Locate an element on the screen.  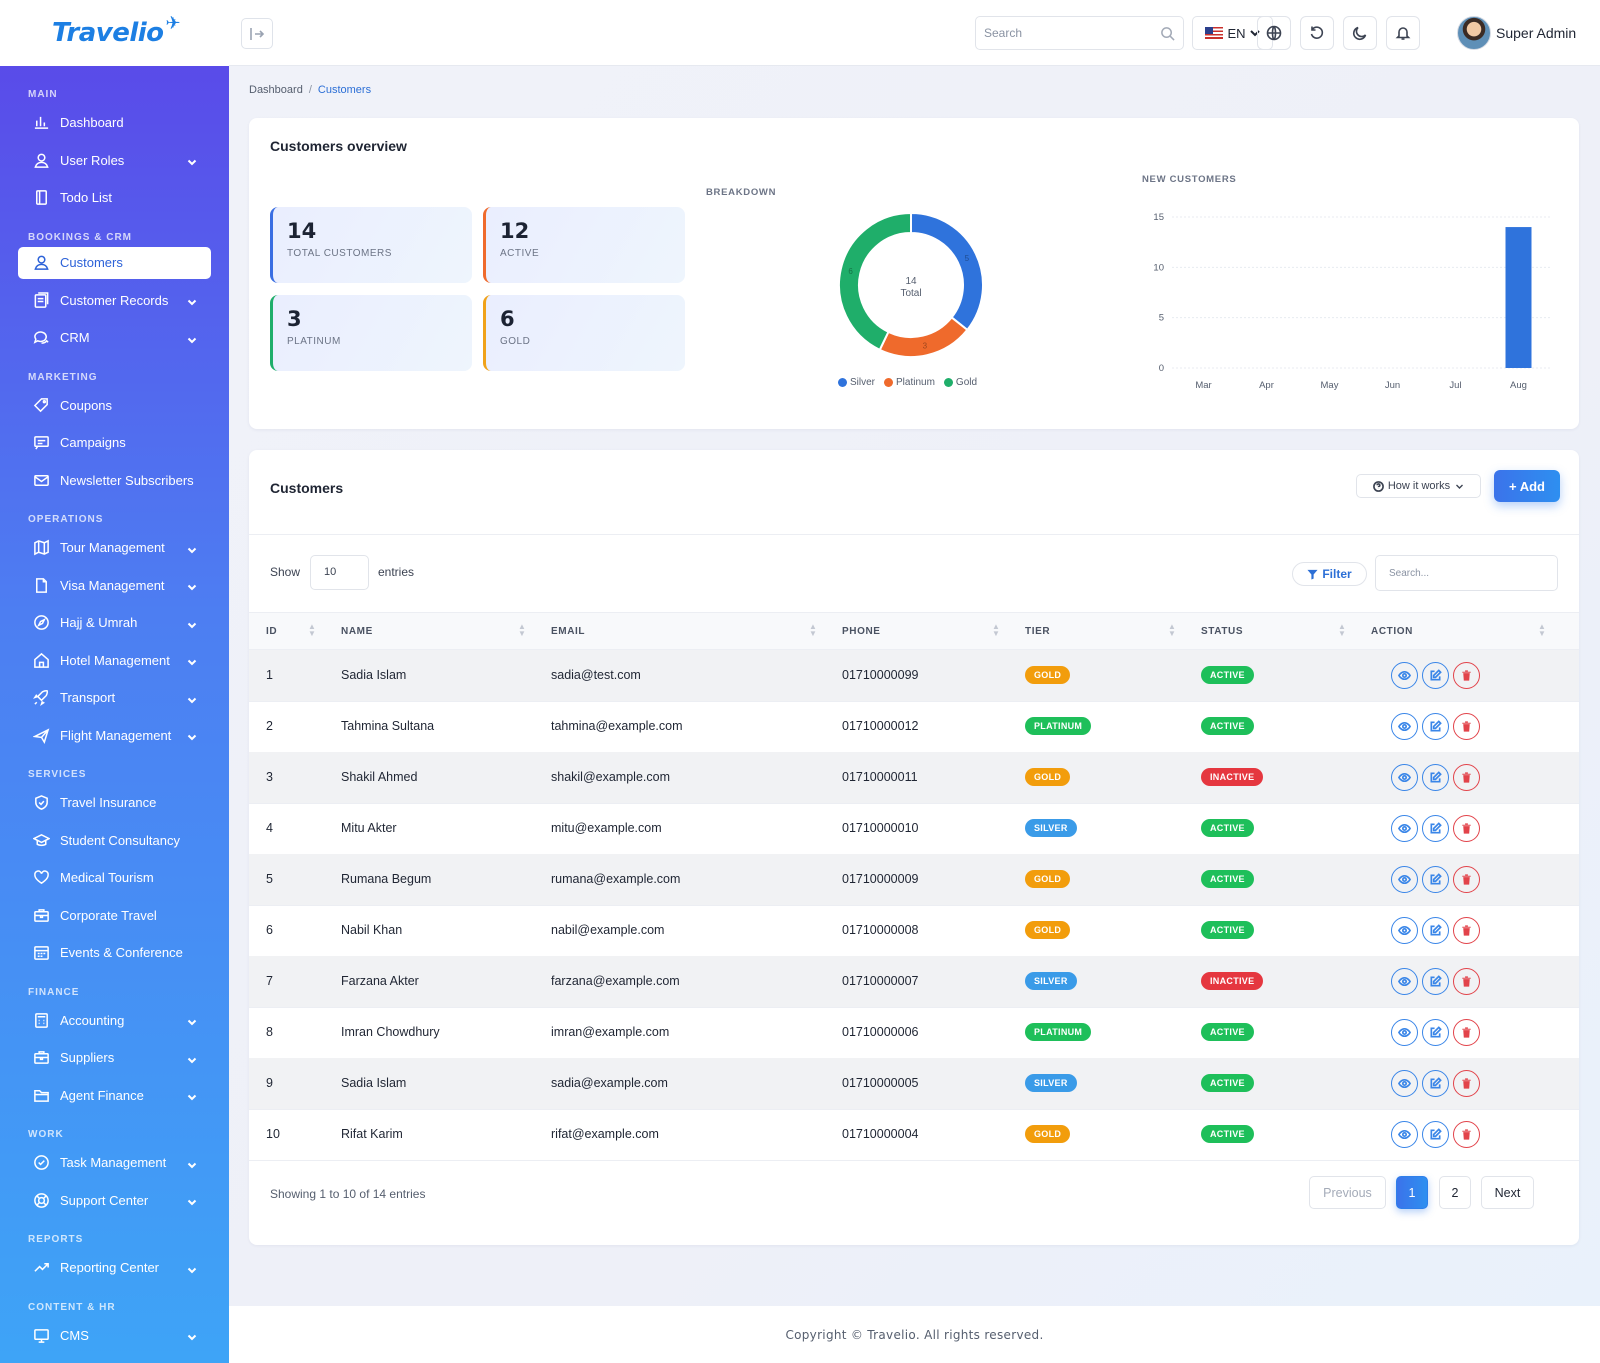
sidebar-item-cms: CMS is located at coordinates (114, 1336).